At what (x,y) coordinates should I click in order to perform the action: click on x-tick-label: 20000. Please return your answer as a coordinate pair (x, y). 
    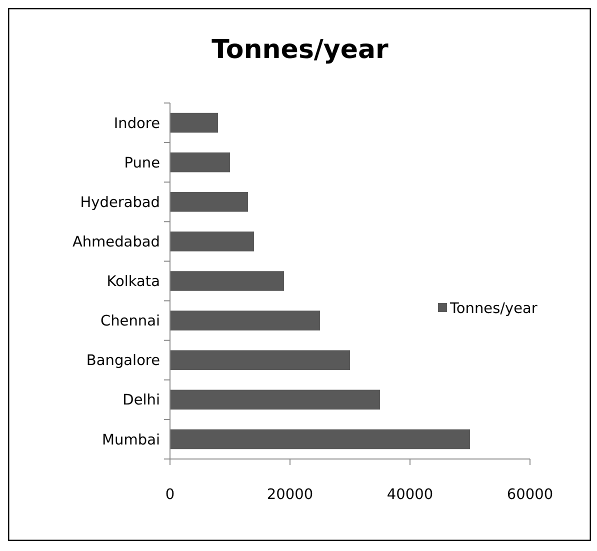
    Looking at the image, I should click on (290, 495).